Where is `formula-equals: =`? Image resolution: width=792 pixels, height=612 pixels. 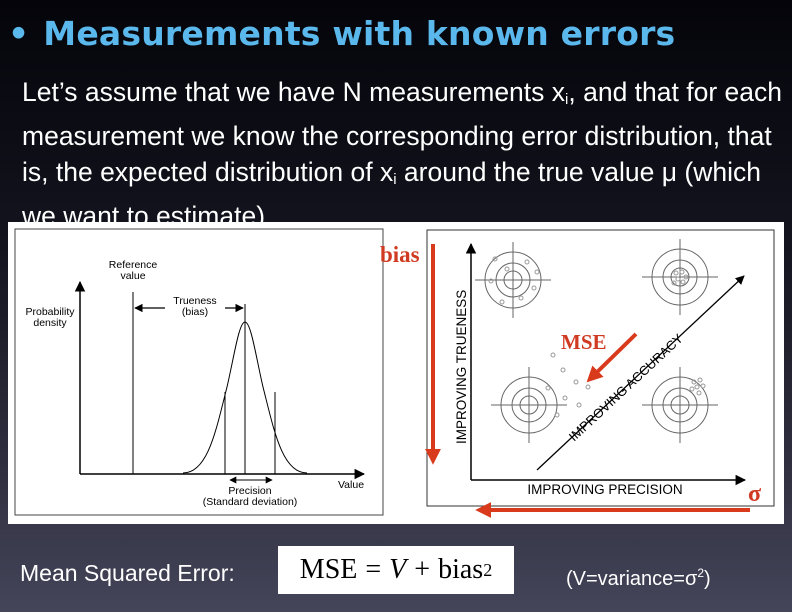 formula-equals: = is located at coordinates (373, 569).